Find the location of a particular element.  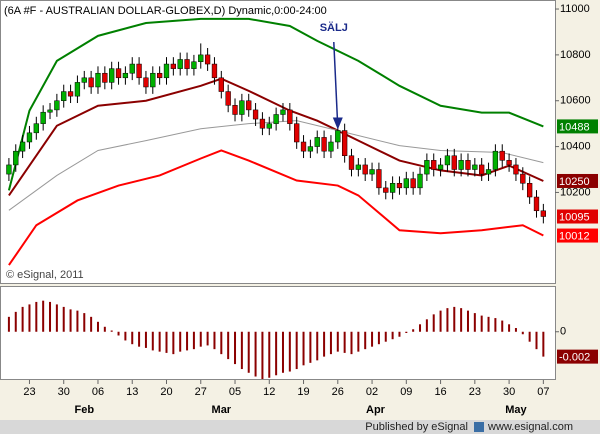

y-tick-label: 10400 is located at coordinates (575, 146).